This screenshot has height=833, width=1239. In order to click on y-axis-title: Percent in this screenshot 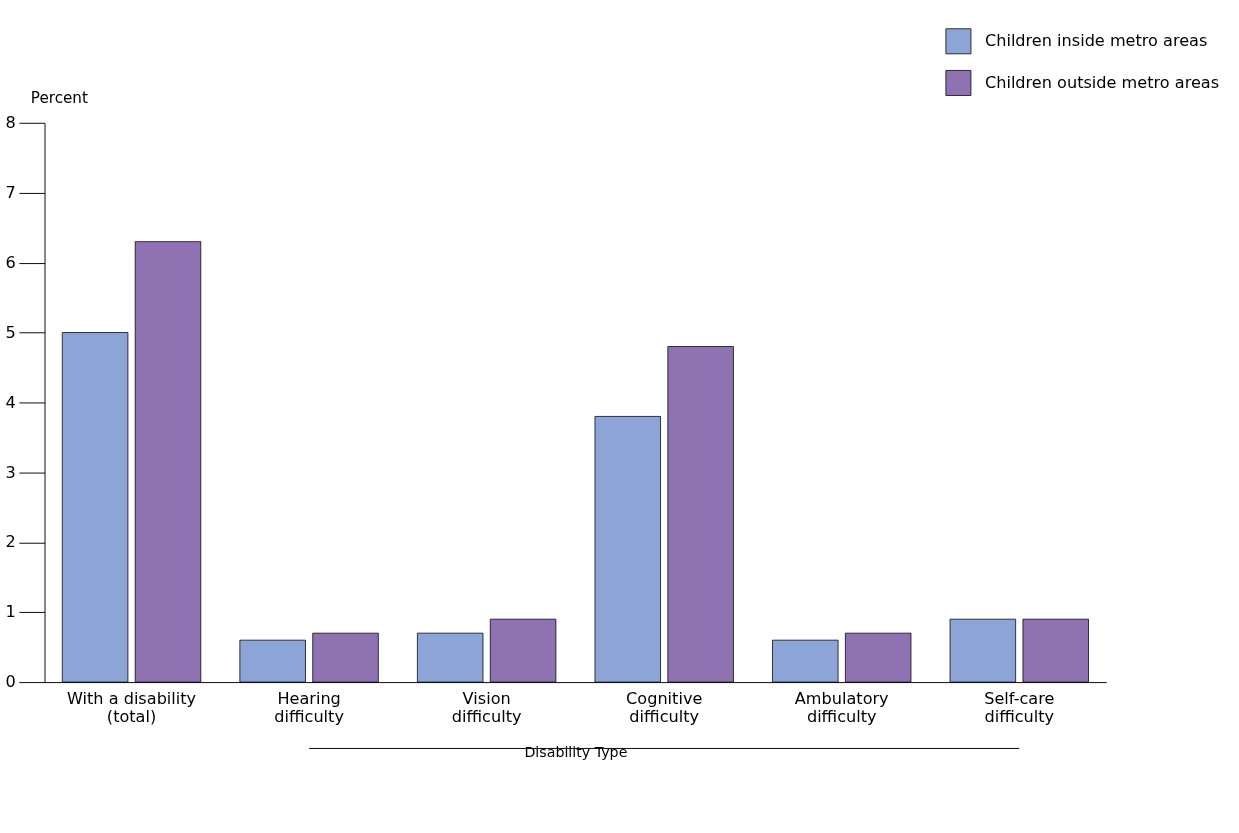, I will do `click(59, 98)`.